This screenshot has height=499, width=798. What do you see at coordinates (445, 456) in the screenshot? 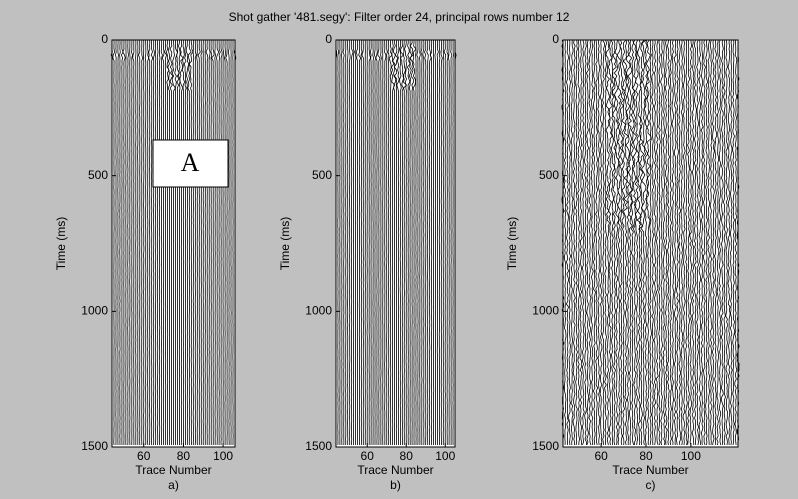
I see `x-tick-label: 100` at bounding box center [445, 456].